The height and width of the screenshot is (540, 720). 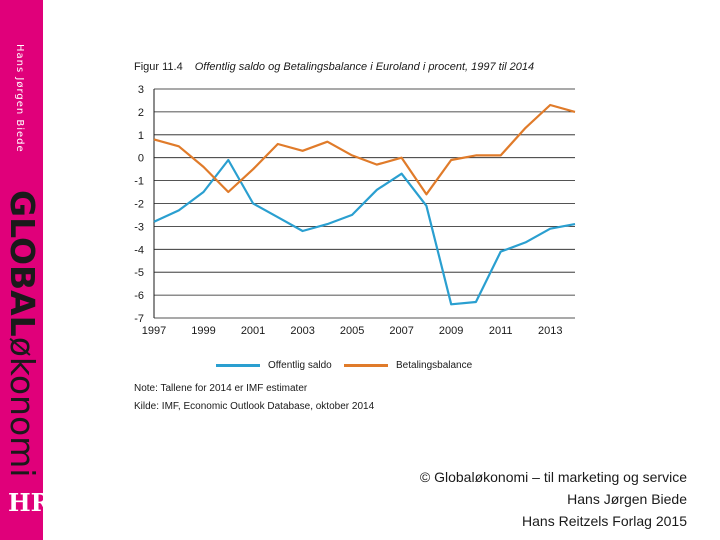 I want to click on legend-swatch-offentlig-saldo, so click(x=238, y=365).